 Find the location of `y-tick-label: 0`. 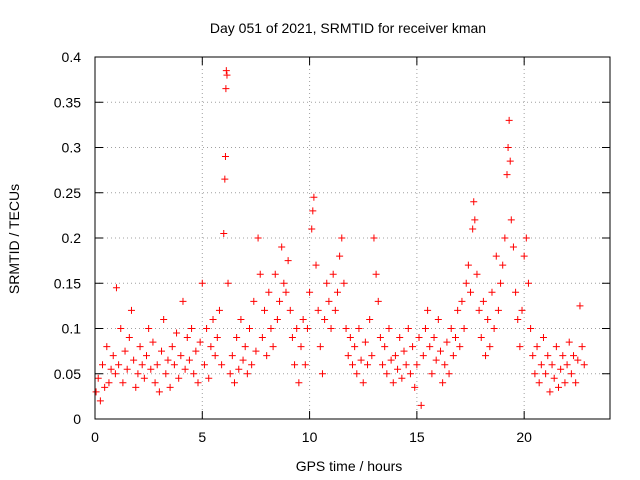

y-tick-label: 0 is located at coordinates (77, 419).